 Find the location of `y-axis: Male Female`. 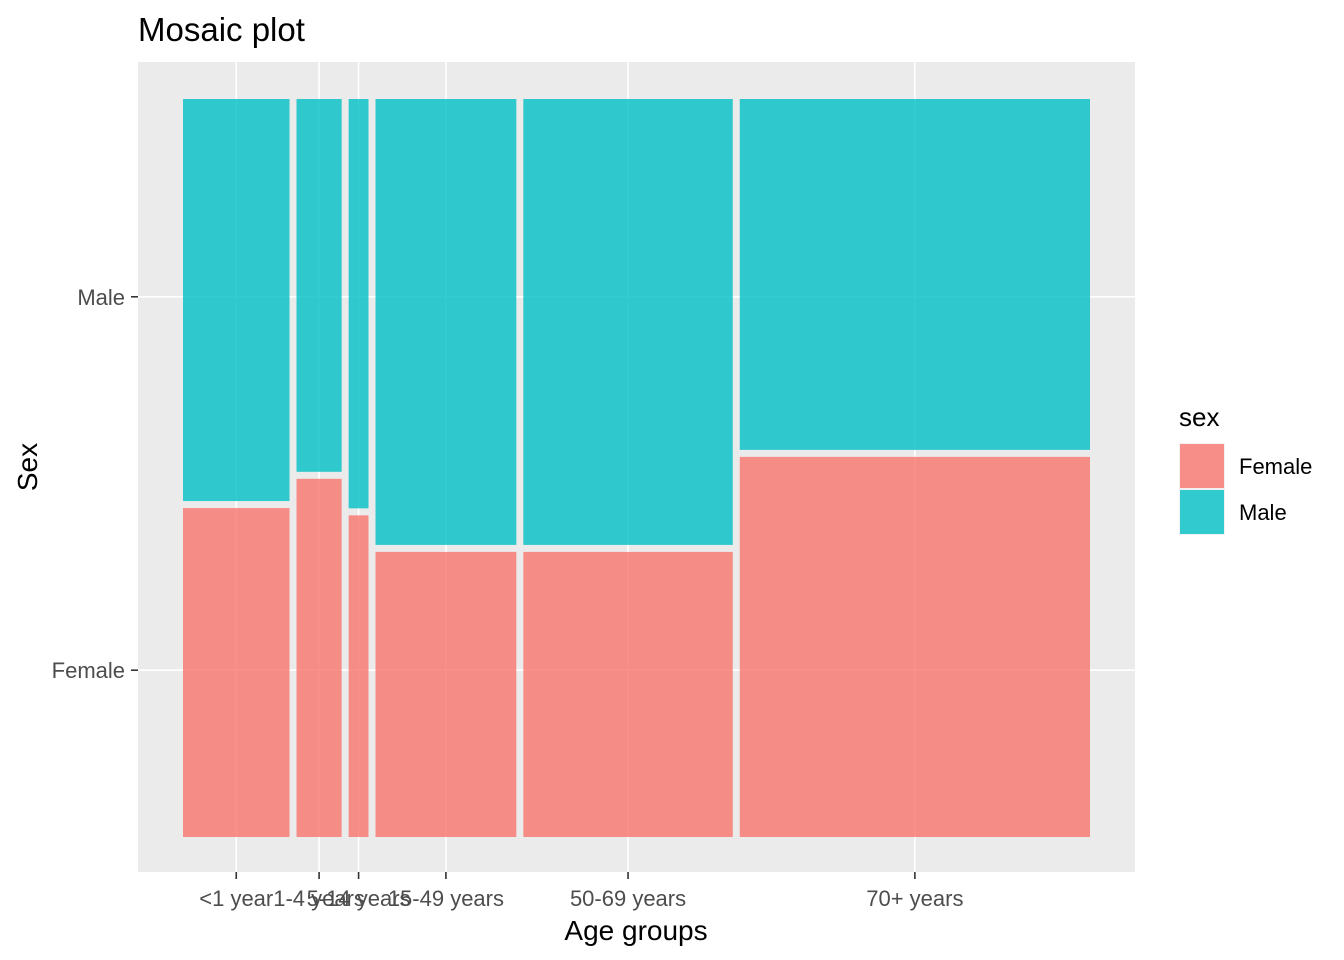

y-axis: Male Female is located at coordinates (95, 484).